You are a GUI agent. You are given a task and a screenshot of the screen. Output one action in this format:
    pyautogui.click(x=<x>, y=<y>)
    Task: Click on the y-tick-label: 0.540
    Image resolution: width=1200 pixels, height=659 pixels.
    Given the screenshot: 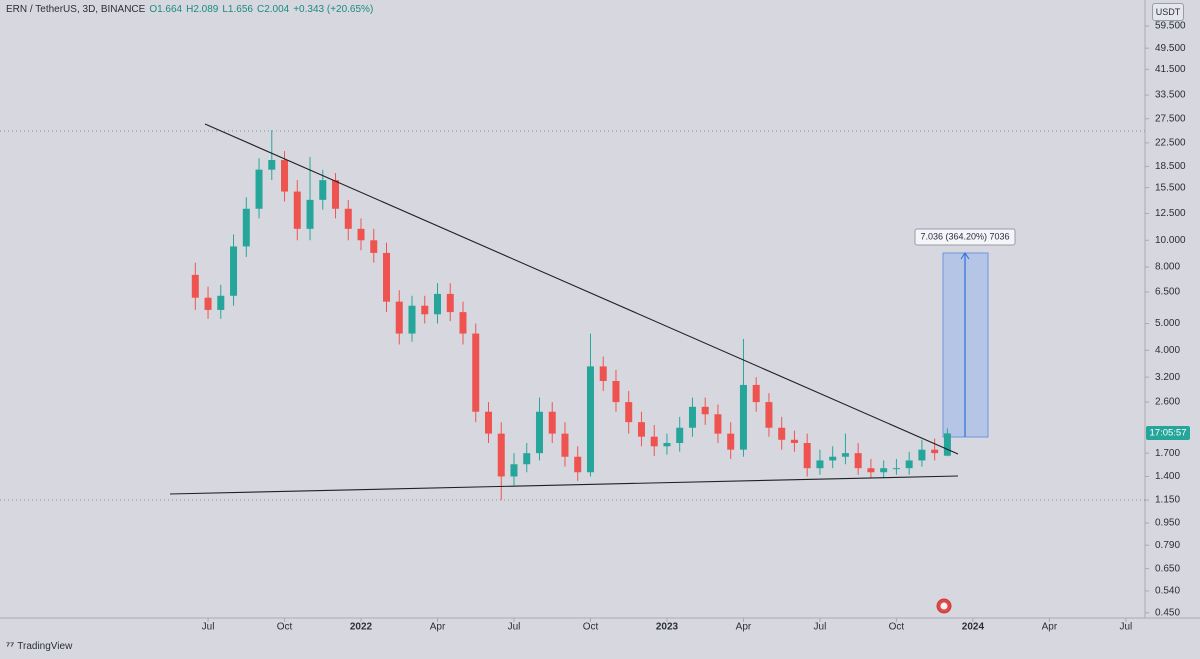 What is the action you would take?
    pyautogui.click(x=1167, y=591)
    